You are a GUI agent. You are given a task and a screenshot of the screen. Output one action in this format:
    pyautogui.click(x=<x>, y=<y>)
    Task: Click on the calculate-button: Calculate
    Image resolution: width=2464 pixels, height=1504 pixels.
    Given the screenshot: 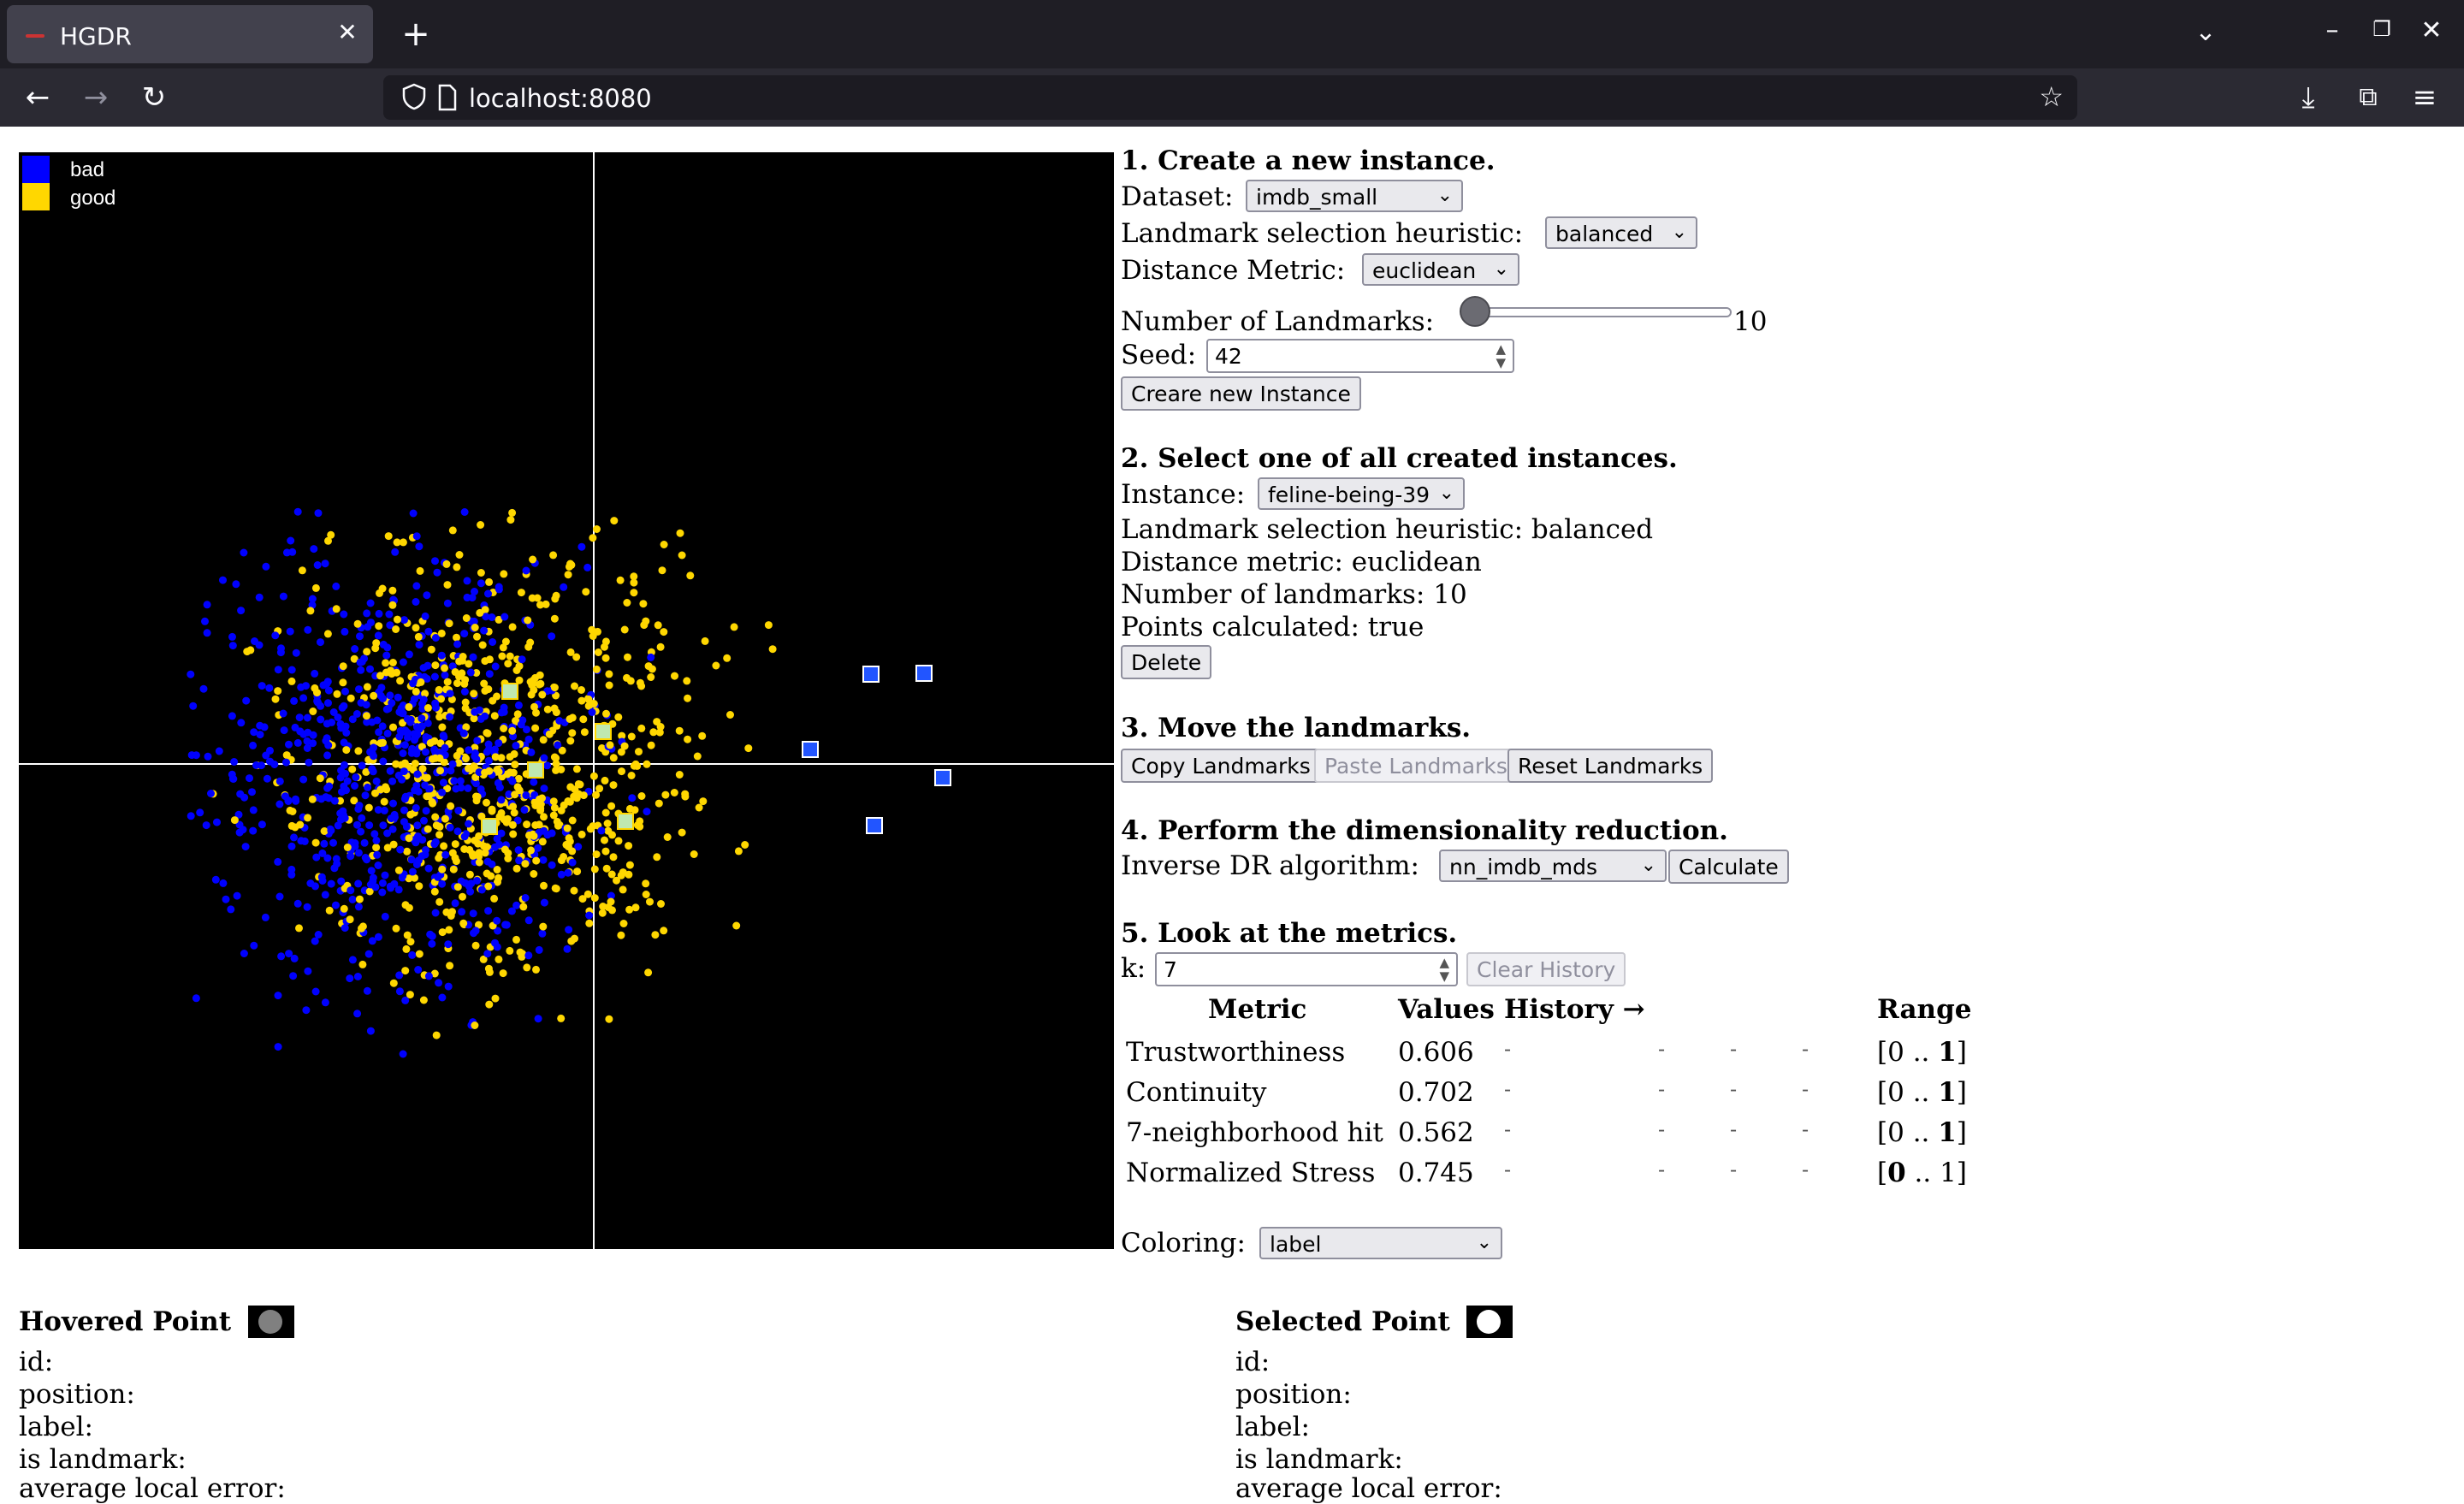 What is the action you would take?
    pyautogui.click(x=1728, y=867)
    